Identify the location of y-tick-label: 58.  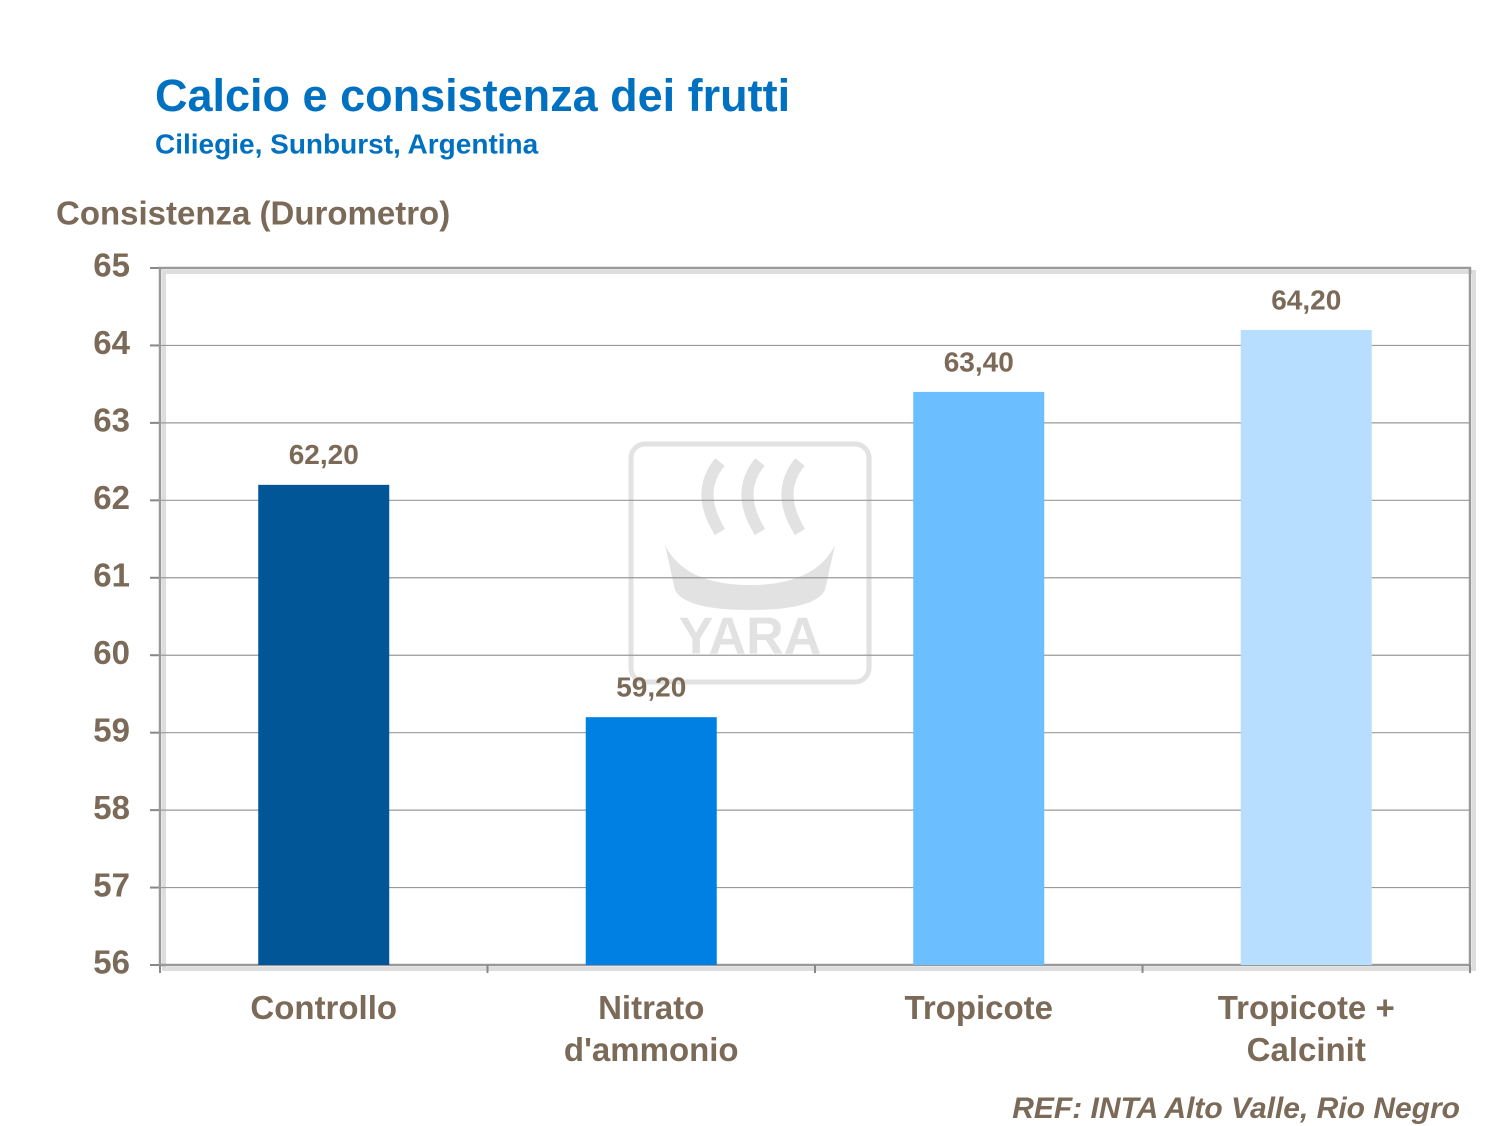
(111, 807).